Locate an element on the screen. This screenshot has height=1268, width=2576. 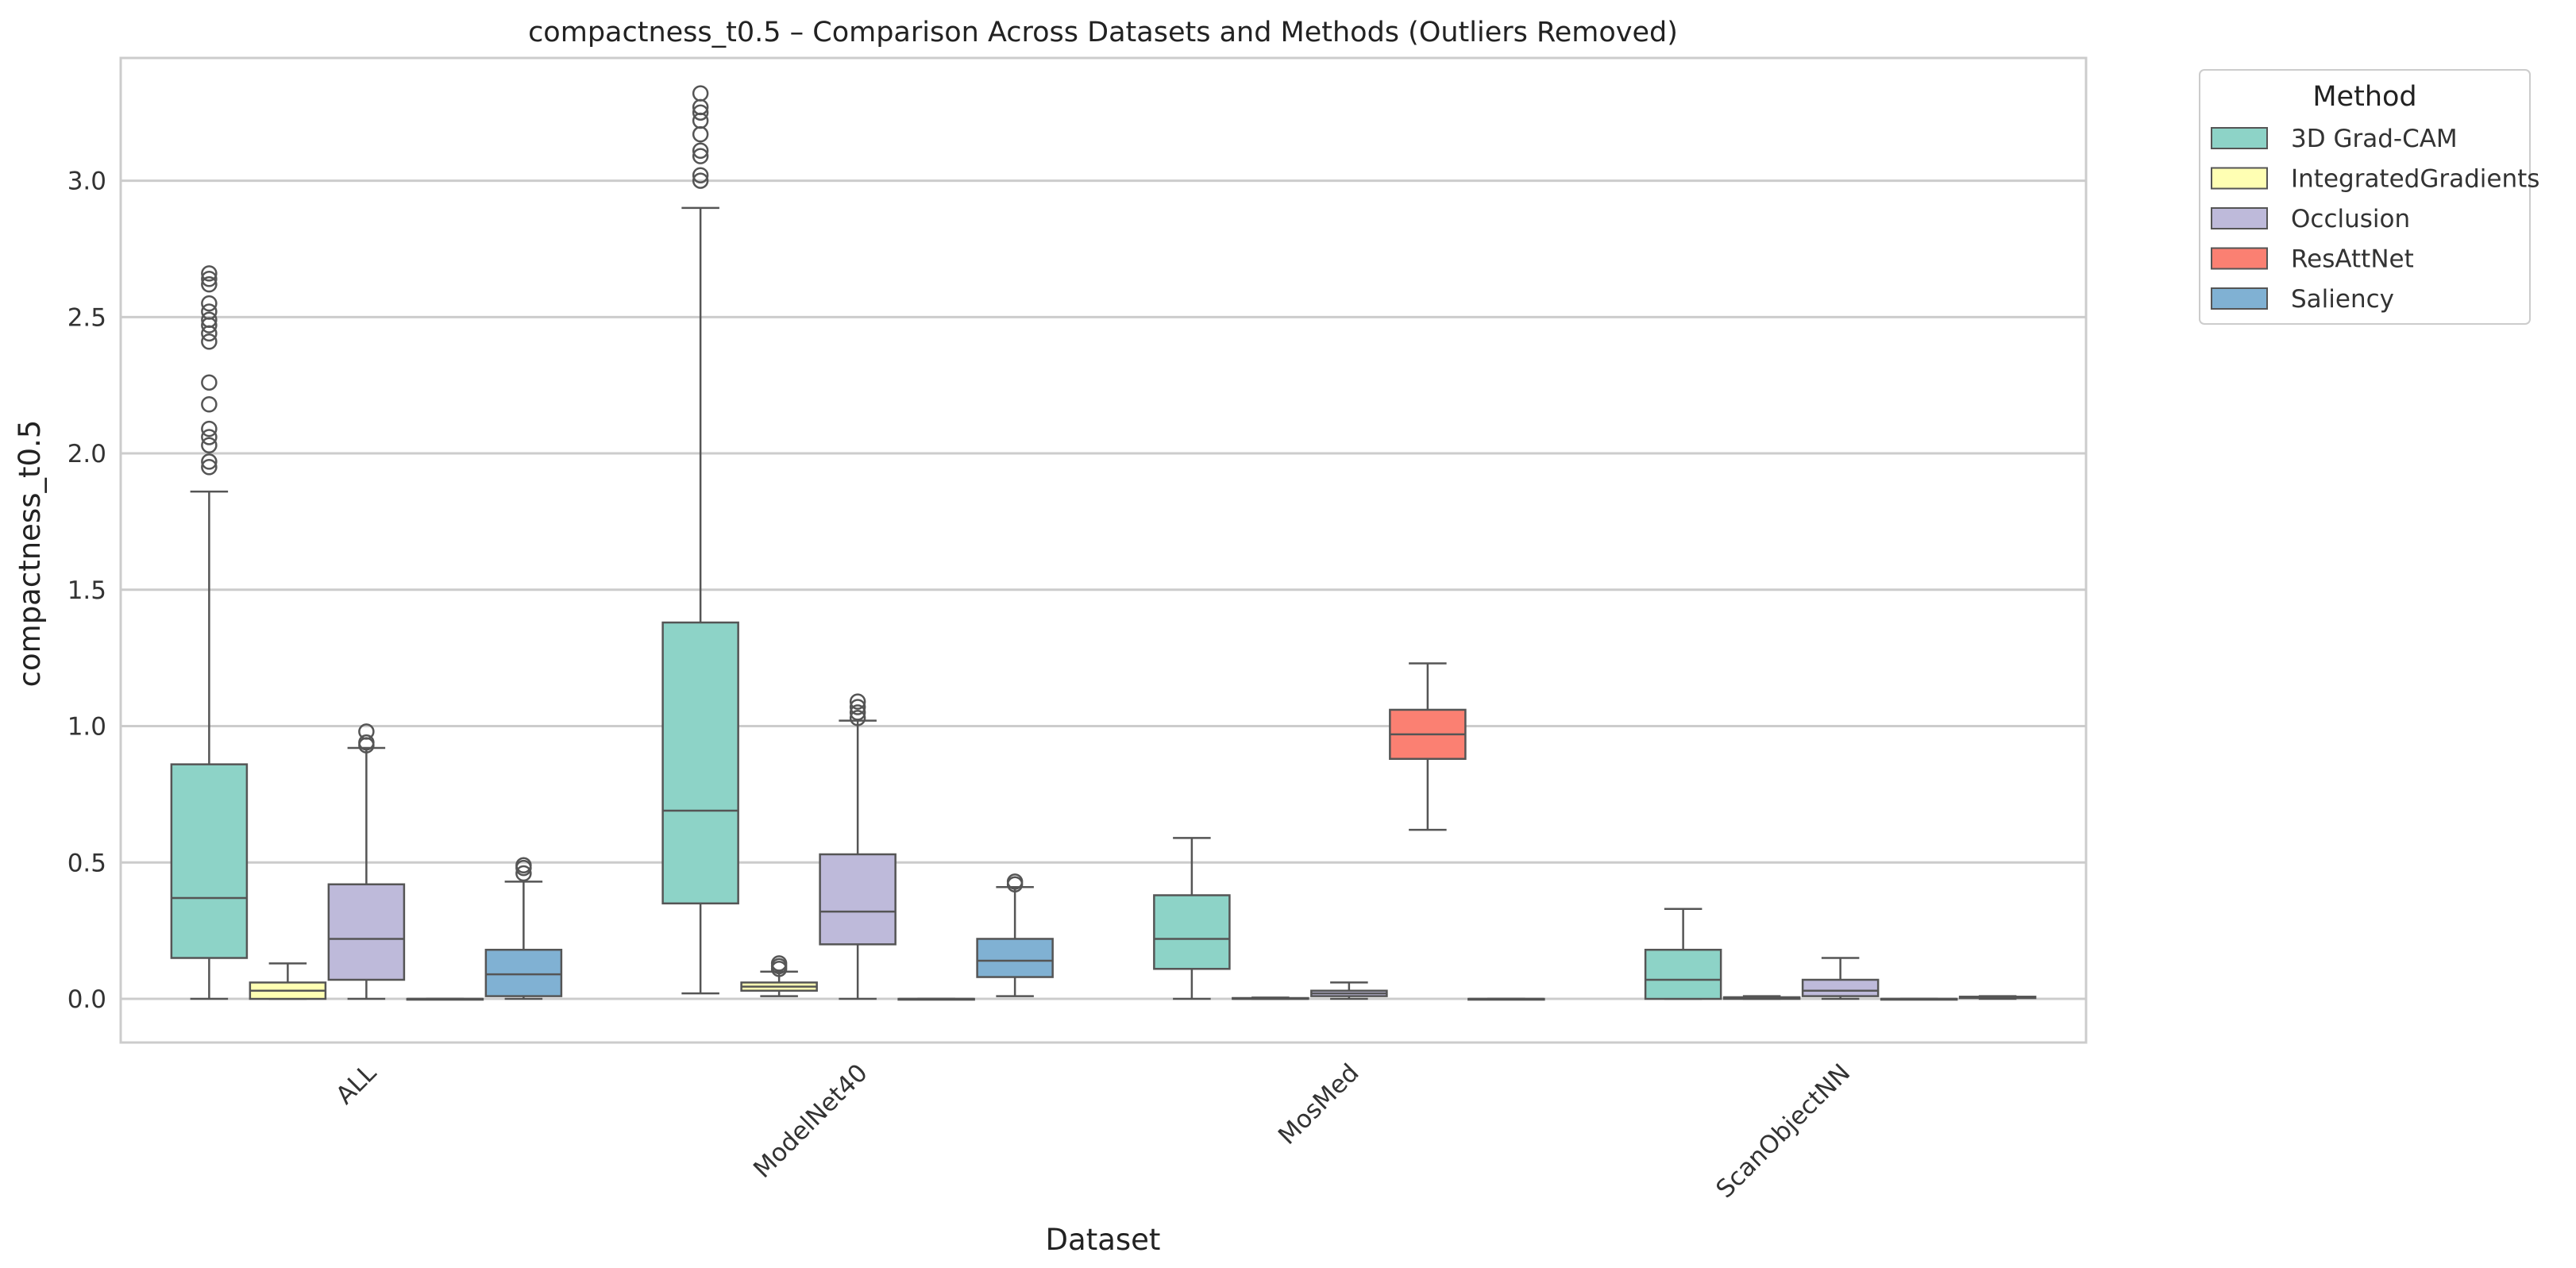
legend-label: 3D Grad-CAM is located at coordinates (2374, 139).